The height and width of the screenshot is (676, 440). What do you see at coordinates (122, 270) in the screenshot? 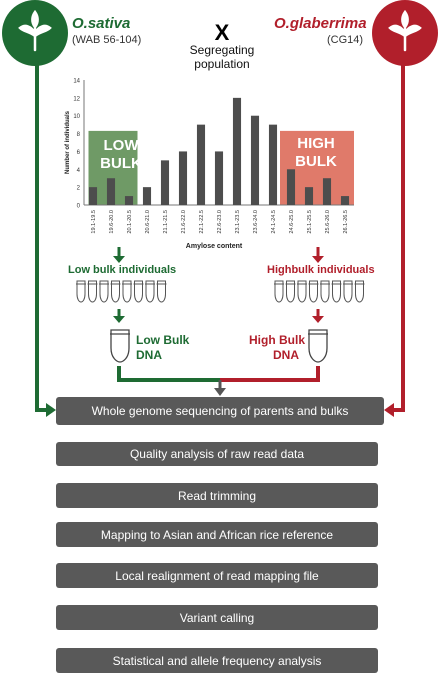
I see `low-bulk-individuals-label: Low bulk individuals` at bounding box center [122, 270].